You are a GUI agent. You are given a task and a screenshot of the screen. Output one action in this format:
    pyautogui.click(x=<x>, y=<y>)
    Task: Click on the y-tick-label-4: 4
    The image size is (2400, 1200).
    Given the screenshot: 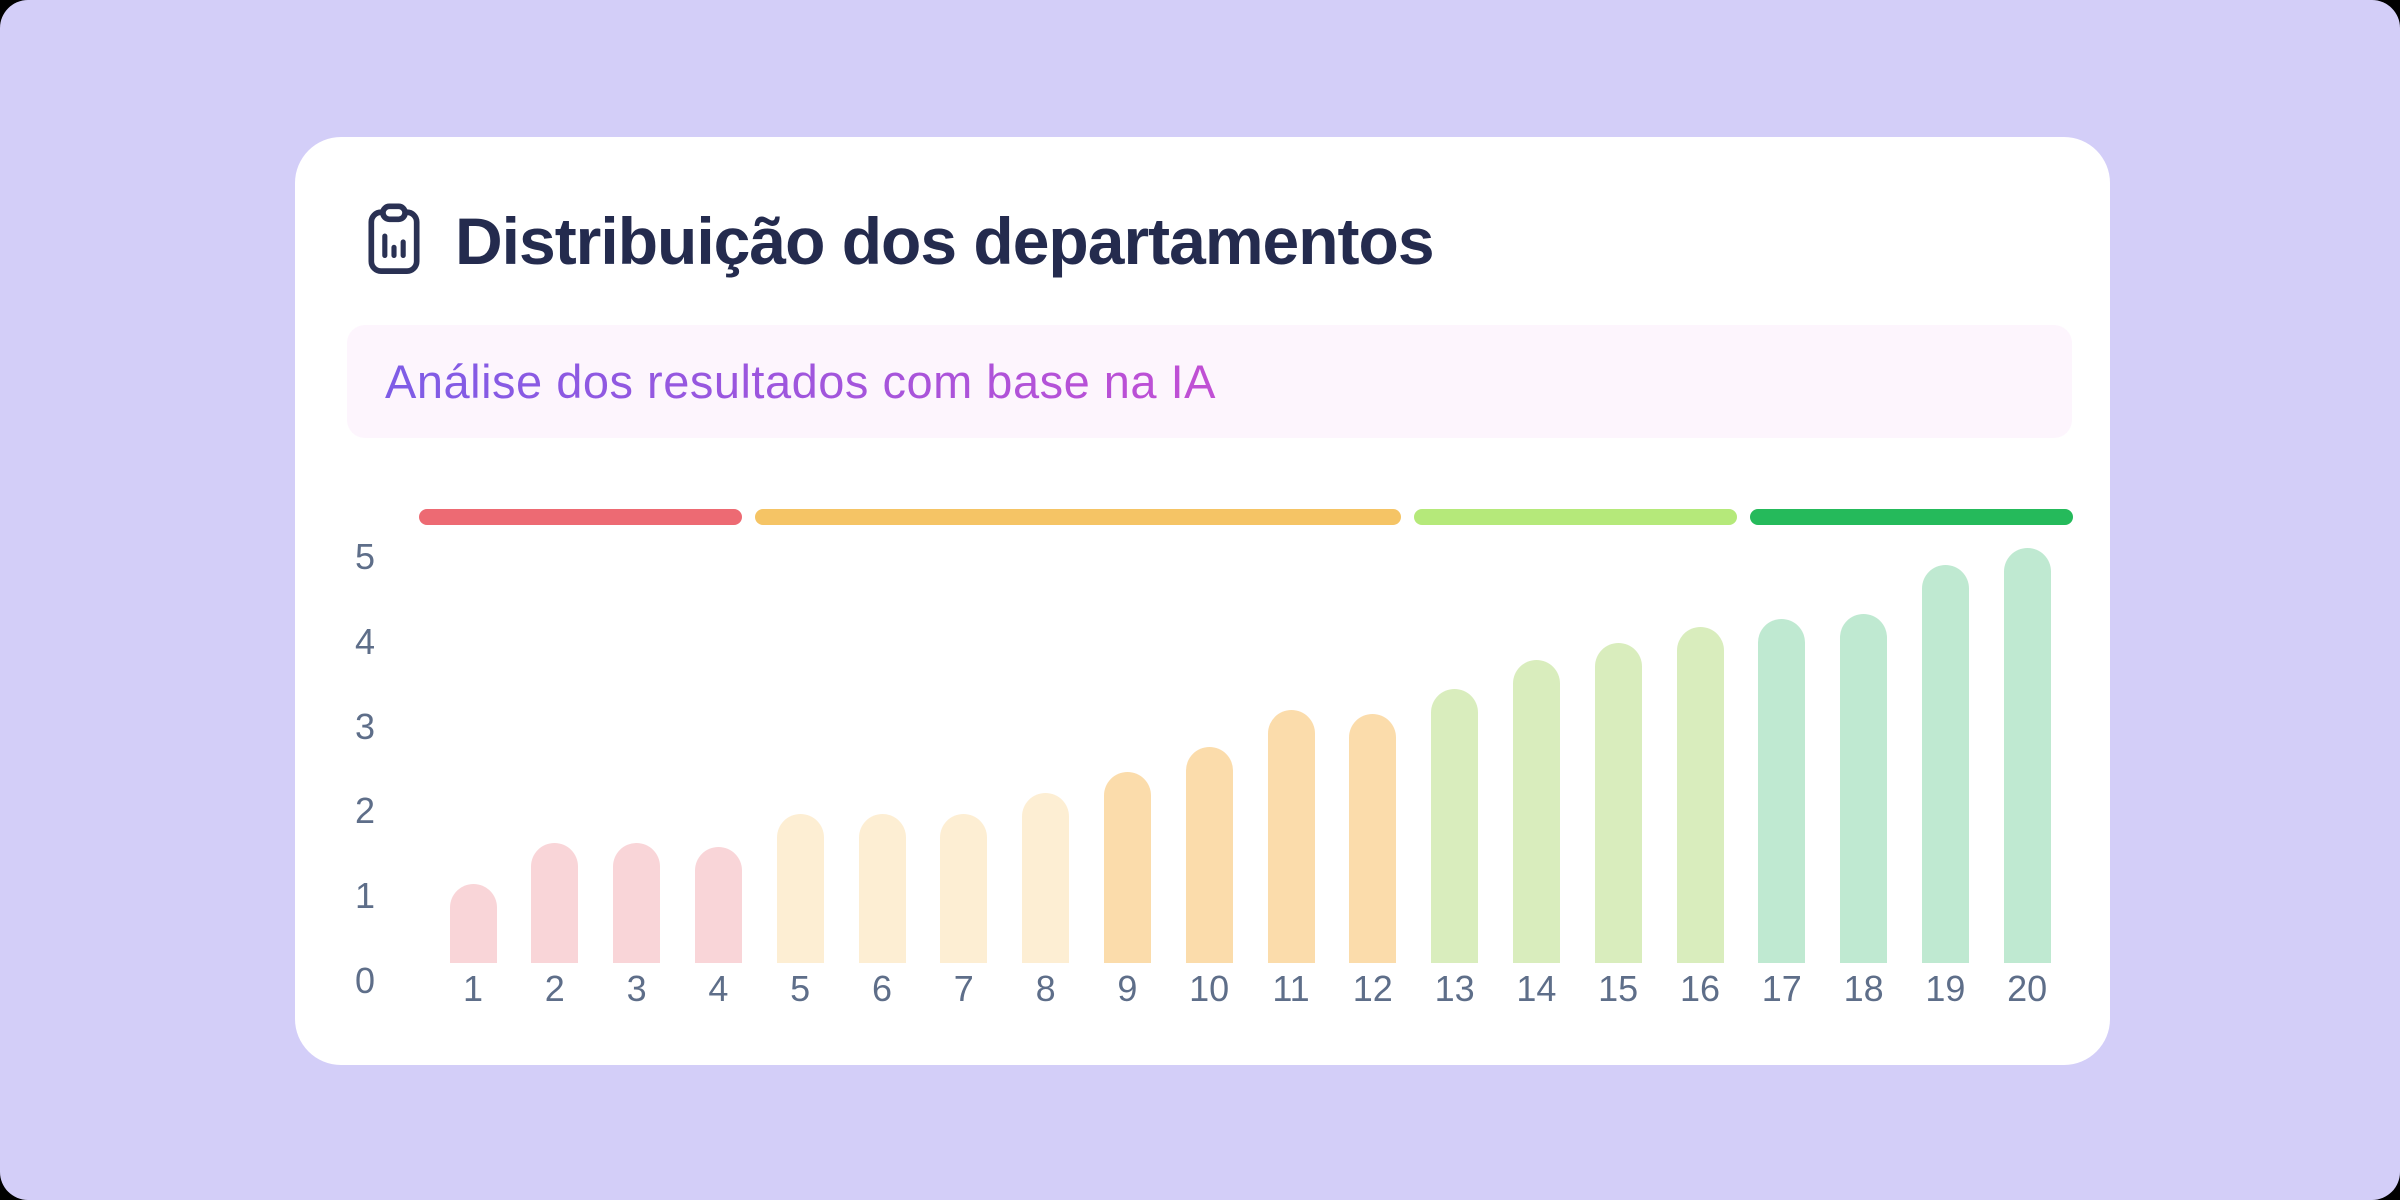 What is the action you would take?
    pyautogui.click(x=364, y=641)
    